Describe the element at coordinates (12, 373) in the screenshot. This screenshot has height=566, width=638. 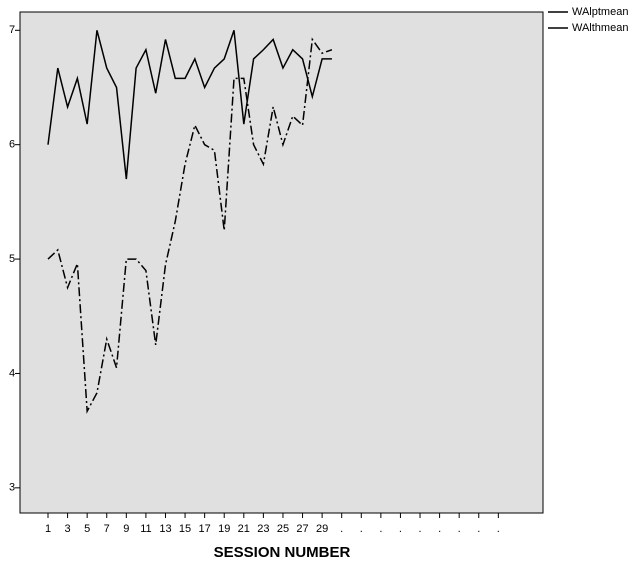
I see `y-tick-label: 4` at that location.